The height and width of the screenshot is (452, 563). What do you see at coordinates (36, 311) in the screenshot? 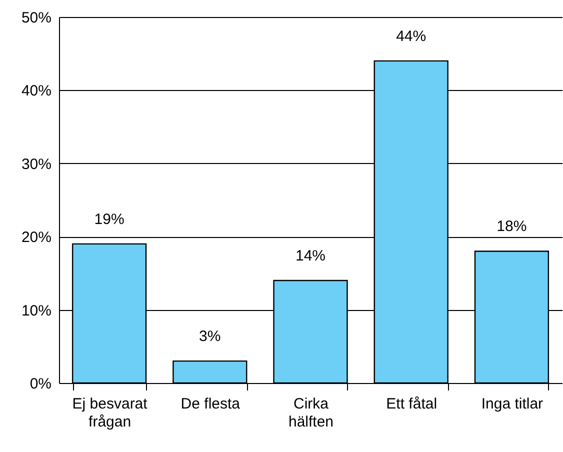
I see `y-tick-label: 10%` at bounding box center [36, 311].